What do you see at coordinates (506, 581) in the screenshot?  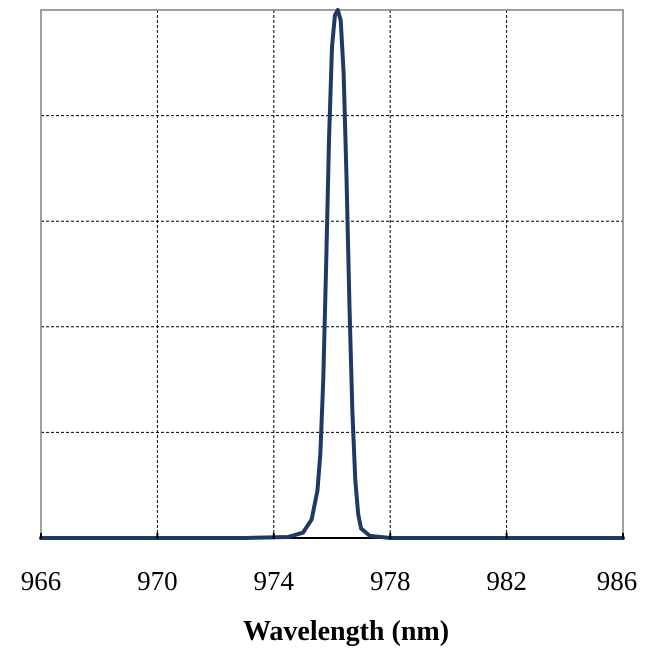 I see `x-tick-label: 982` at bounding box center [506, 581].